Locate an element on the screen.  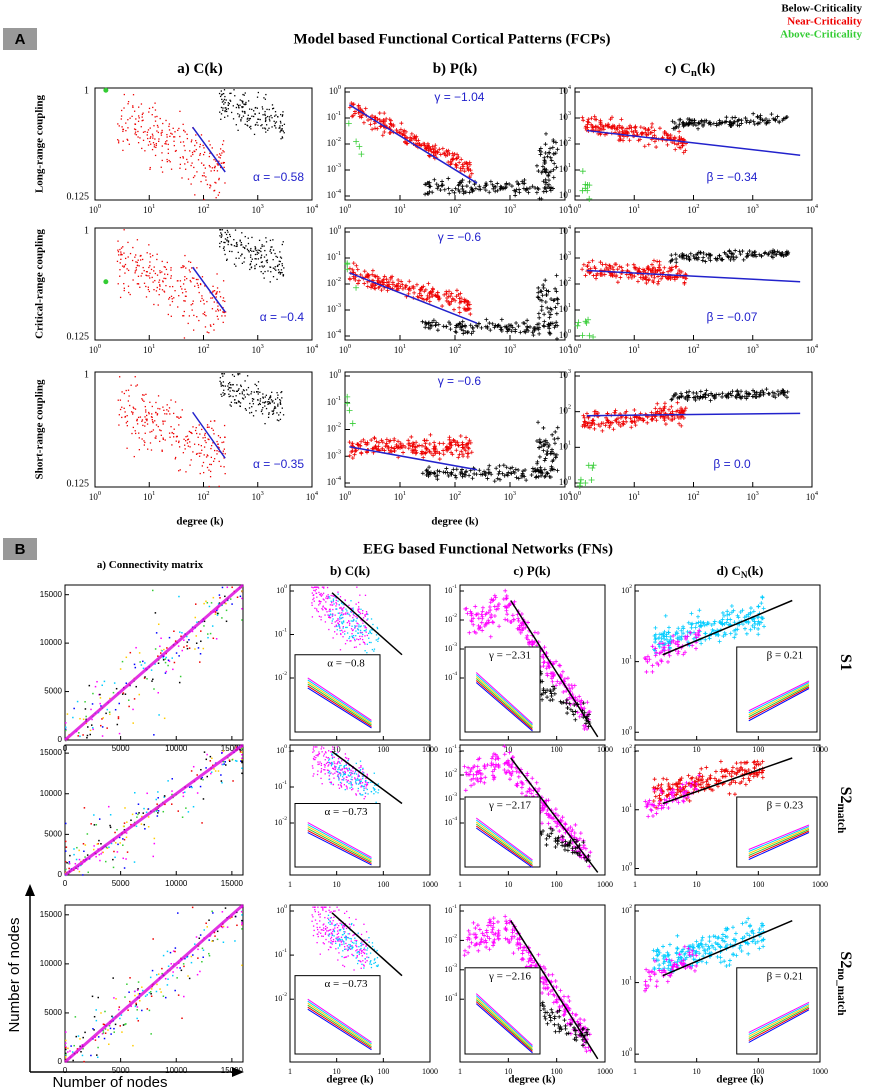
text-part: 0 is located at coordinates (569, 331).